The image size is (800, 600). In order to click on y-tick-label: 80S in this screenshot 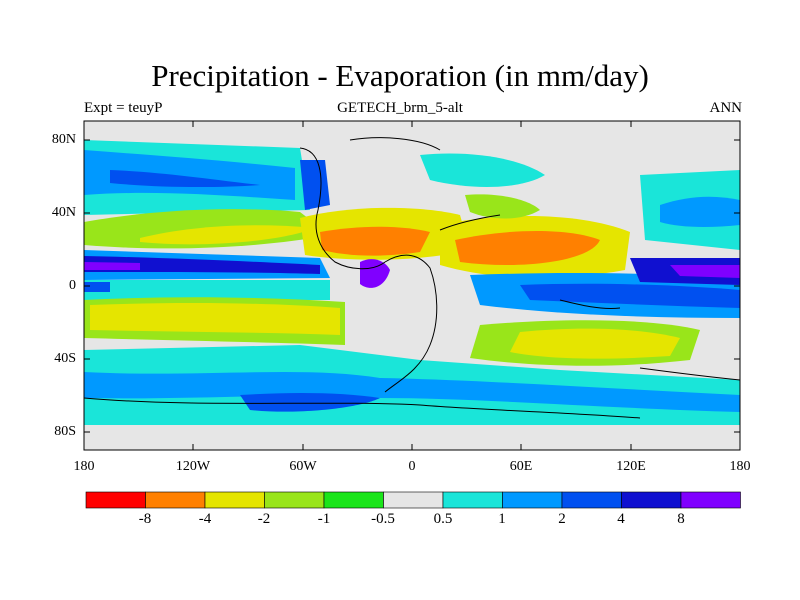, I will do `click(65, 431)`.